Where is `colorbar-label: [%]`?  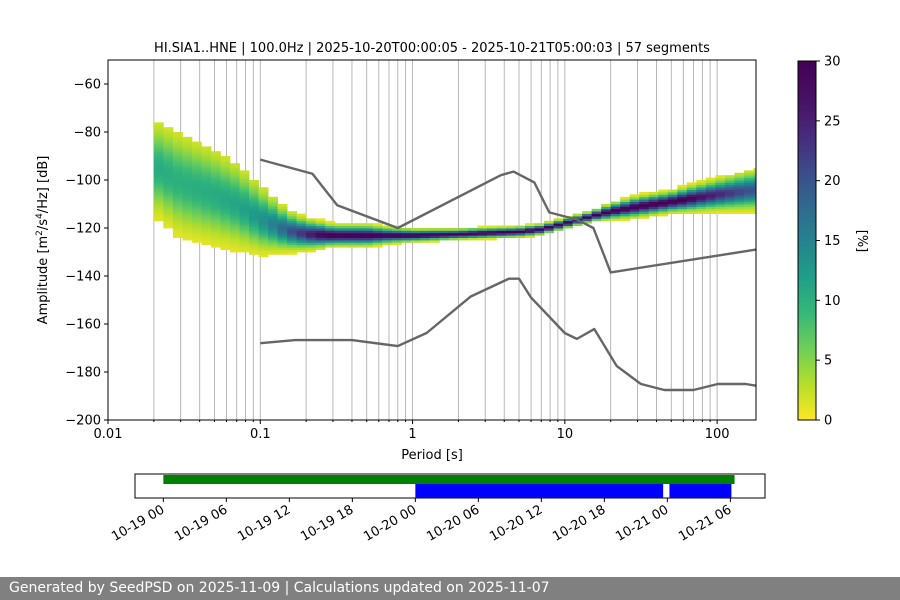
colorbar-label: [%] is located at coordinates (861, 241).